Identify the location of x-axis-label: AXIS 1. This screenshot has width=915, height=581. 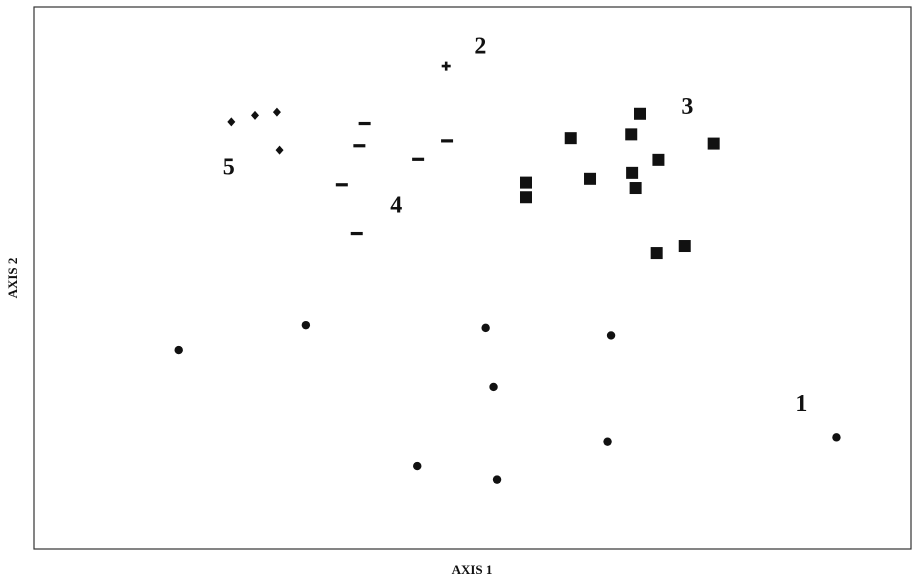
(472, 569).